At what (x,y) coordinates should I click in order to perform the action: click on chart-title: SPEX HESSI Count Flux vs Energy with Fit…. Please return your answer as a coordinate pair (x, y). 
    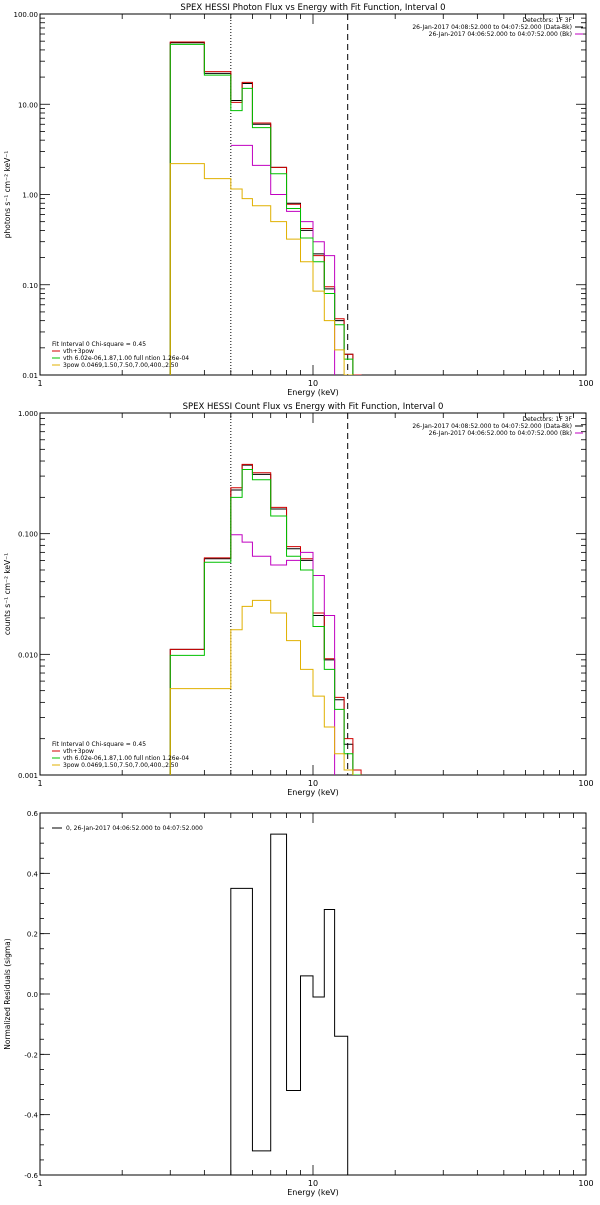
    Looking at the image, I should click on (313, 407).